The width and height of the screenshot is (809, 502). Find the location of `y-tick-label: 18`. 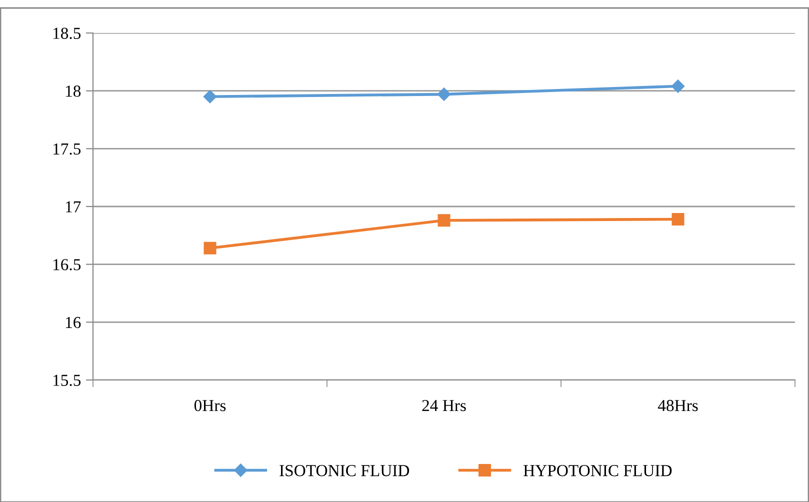

y-tick-label: 18 is located at coordinates (73, 91).